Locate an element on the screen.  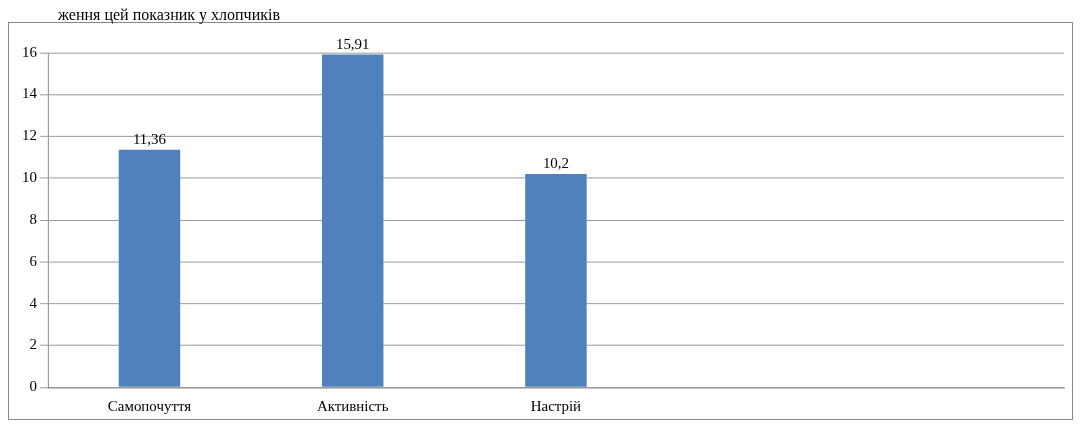
y-tick-label: 4 is located at coordinates (33, 302).